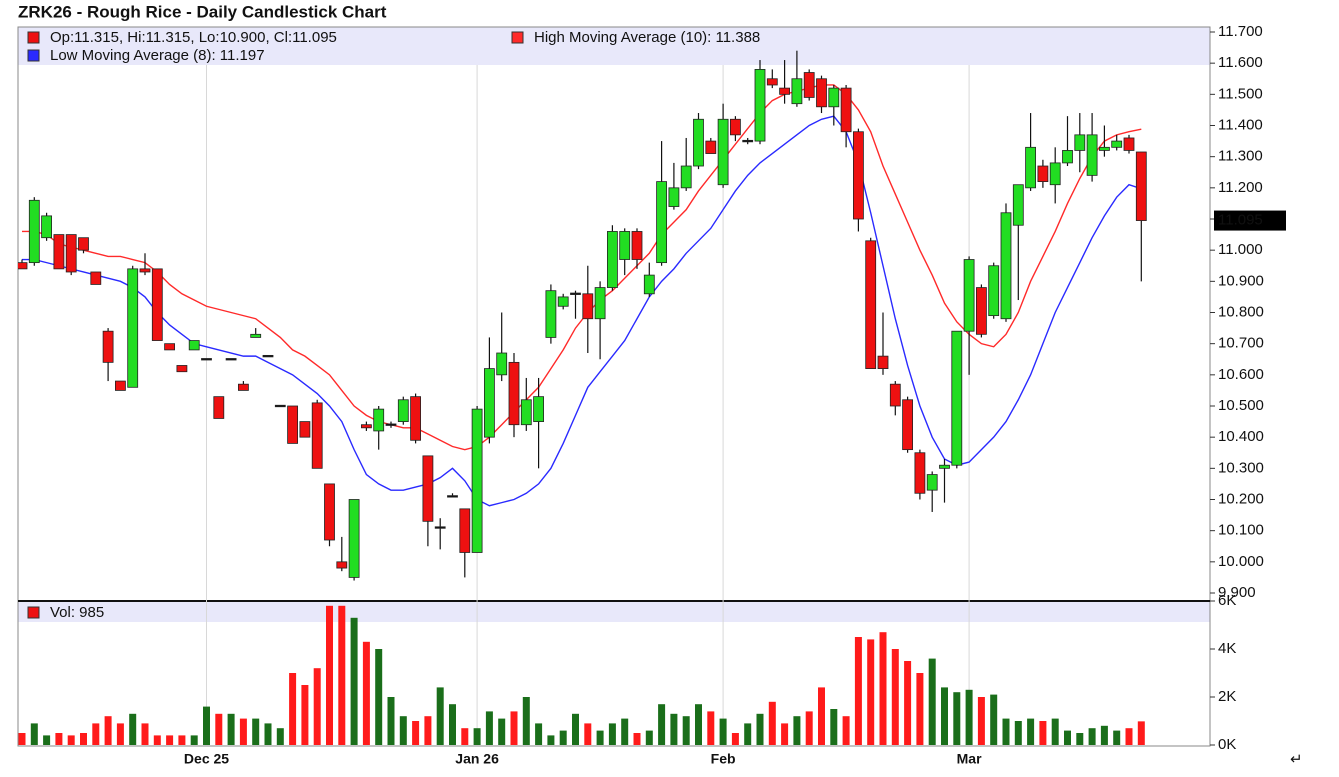 The width and height of the screenshot is (1339, 777). I want to click on y-tick-label: 11.000, so click(1240, 249).